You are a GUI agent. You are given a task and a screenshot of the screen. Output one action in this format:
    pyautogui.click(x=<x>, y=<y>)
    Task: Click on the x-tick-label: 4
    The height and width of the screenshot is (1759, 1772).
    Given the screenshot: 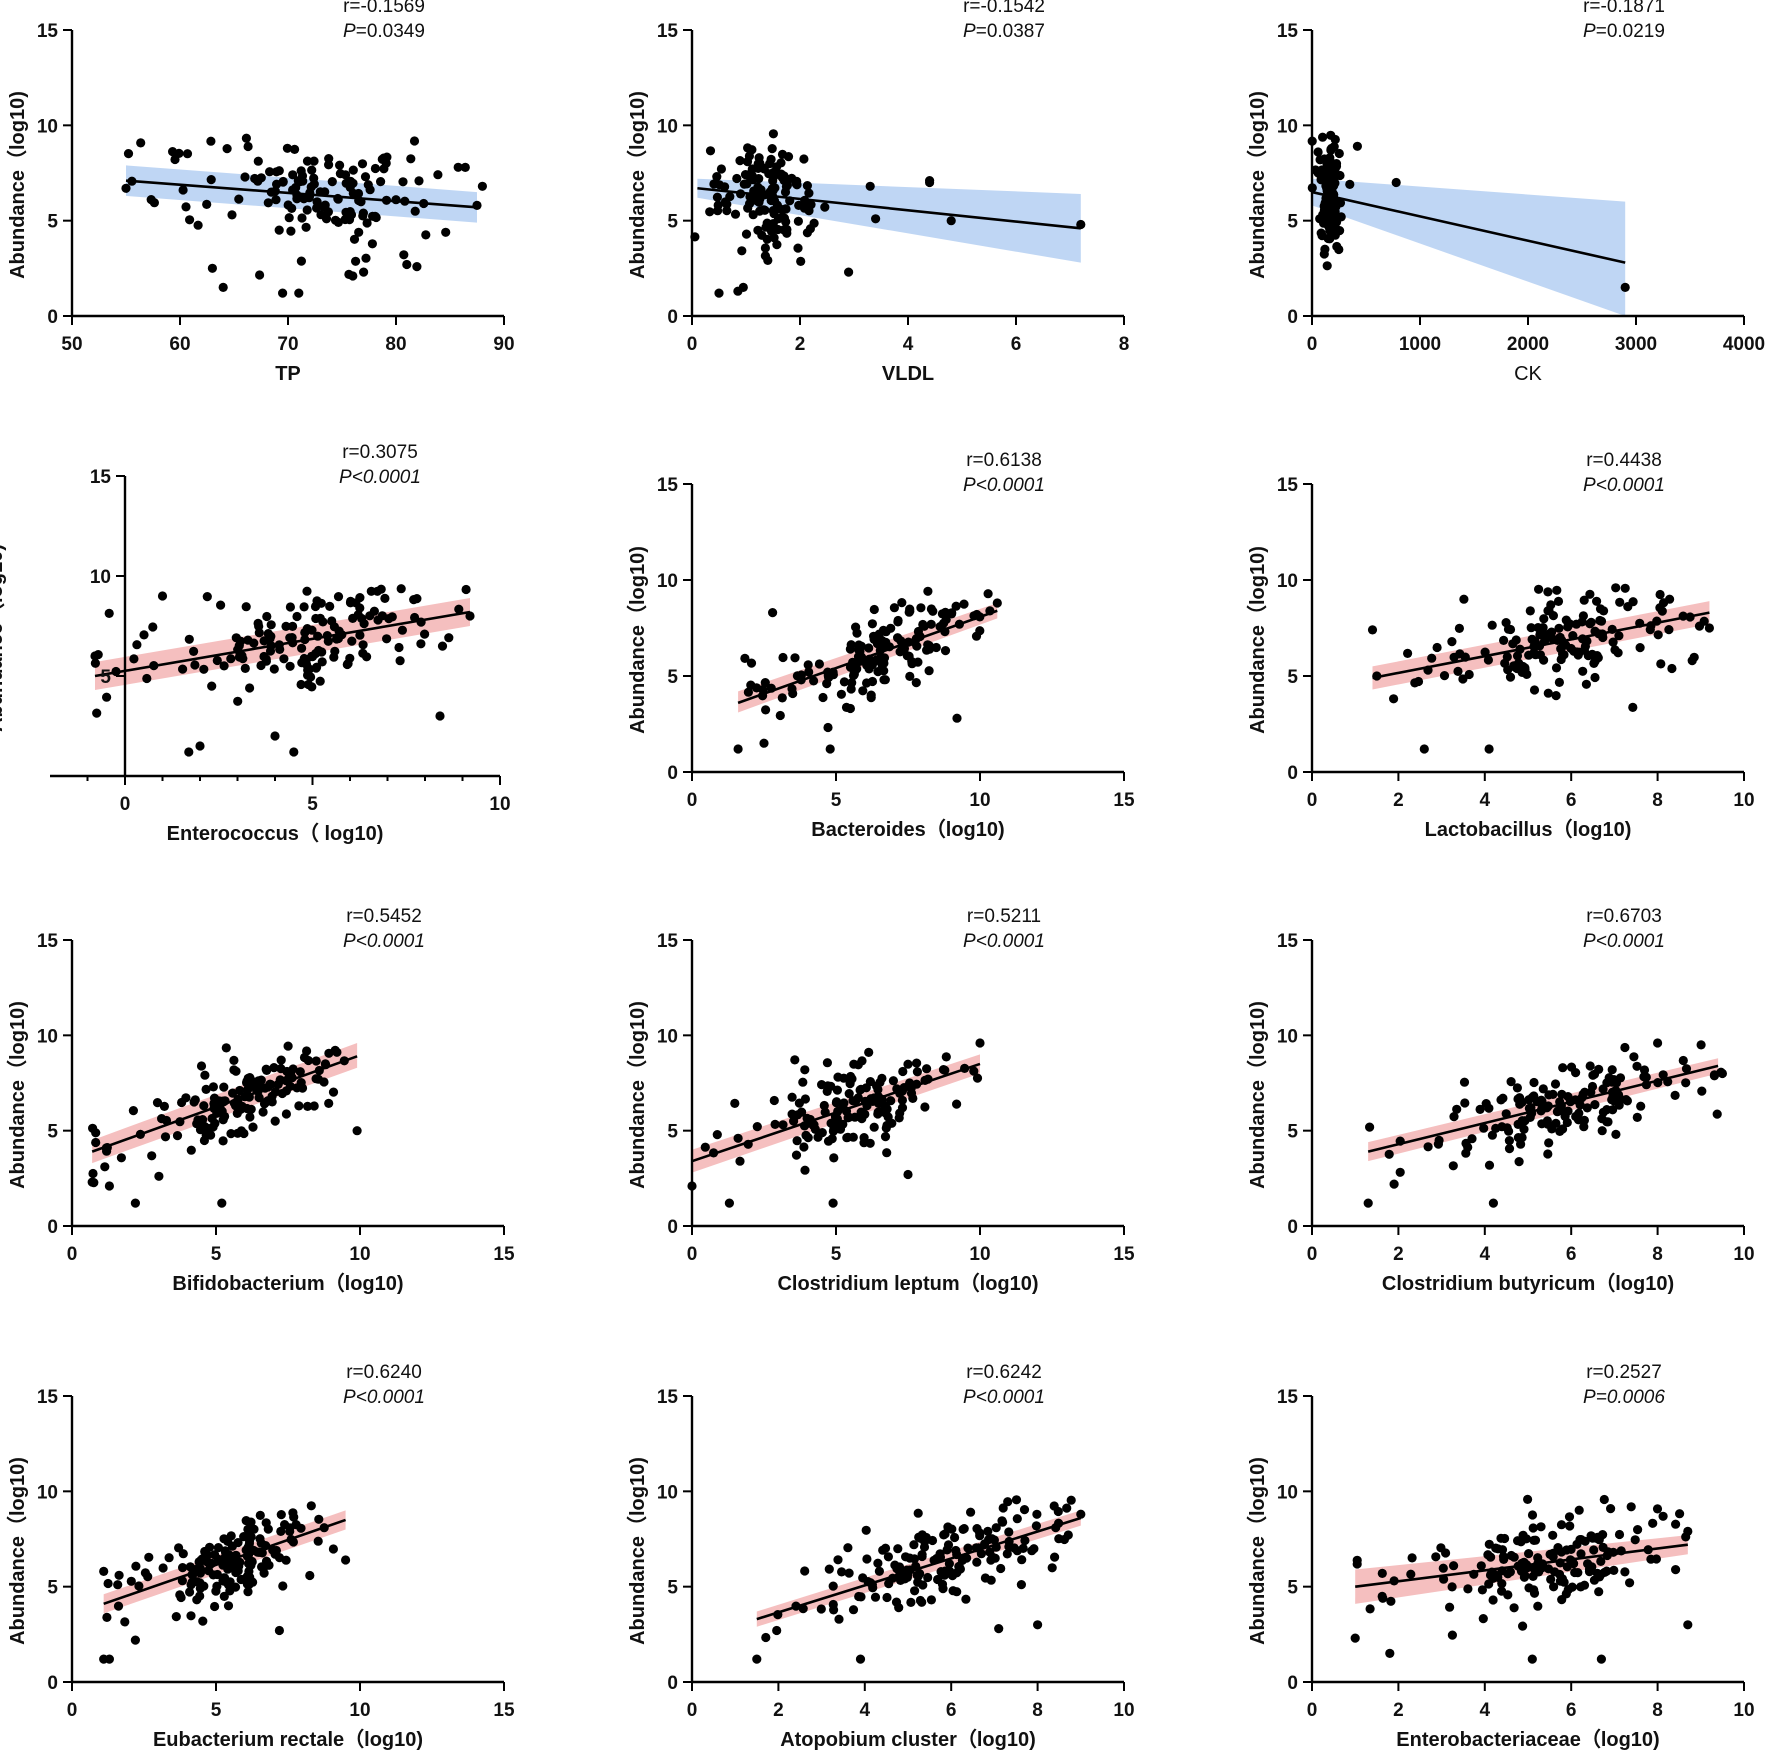 What is the action you would take?
    pyautogui.click(x=908, y=344)
    